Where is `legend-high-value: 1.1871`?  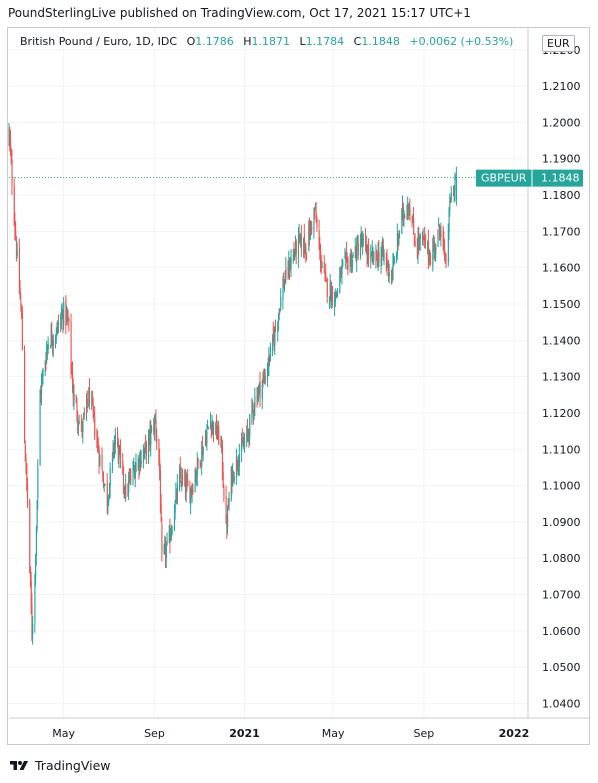 legend-high-value: 1.1871 is located at coordinates (271, 41).